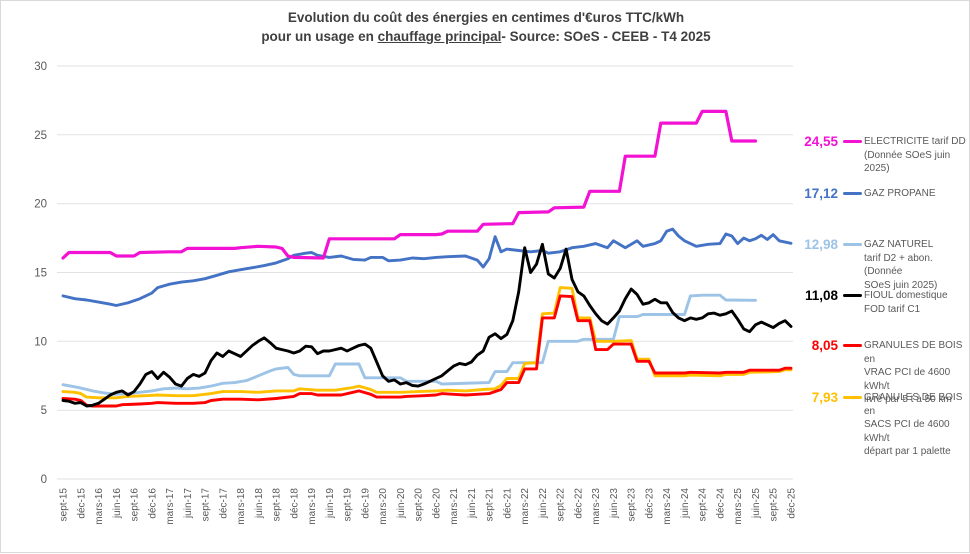  Describe the element at coordinates (241, 506) in the screenshot. I see `x-axis-label: mars-18` at that location.